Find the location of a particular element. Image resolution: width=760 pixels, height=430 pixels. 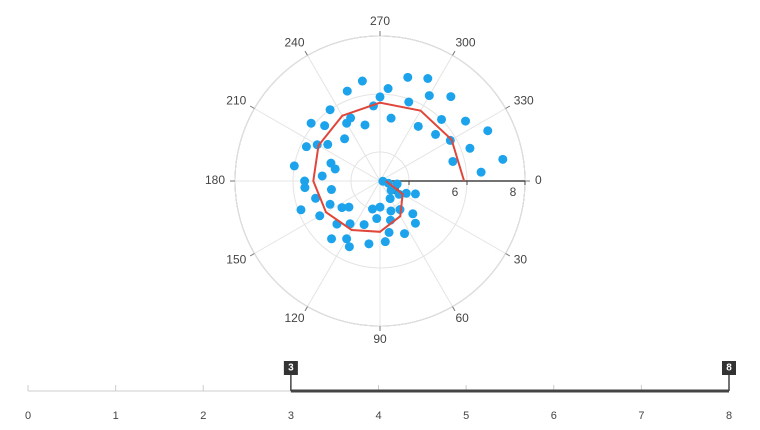

slider-tick-label: 6 is located at coordinates (554, 416).